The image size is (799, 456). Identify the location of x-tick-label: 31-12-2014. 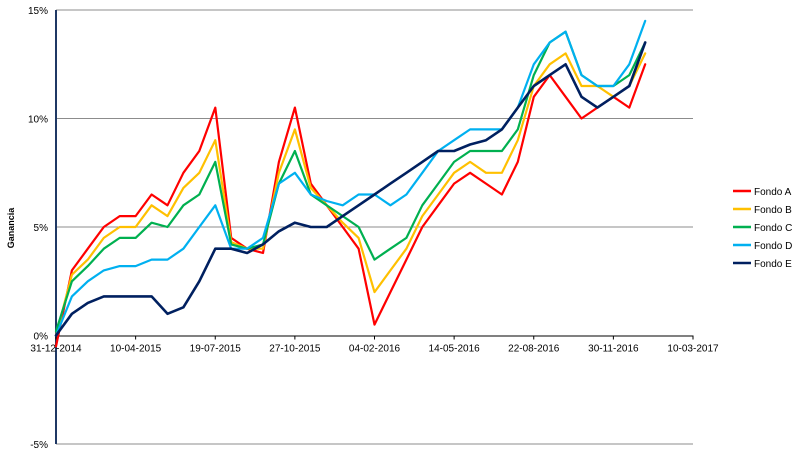
(56, 349).